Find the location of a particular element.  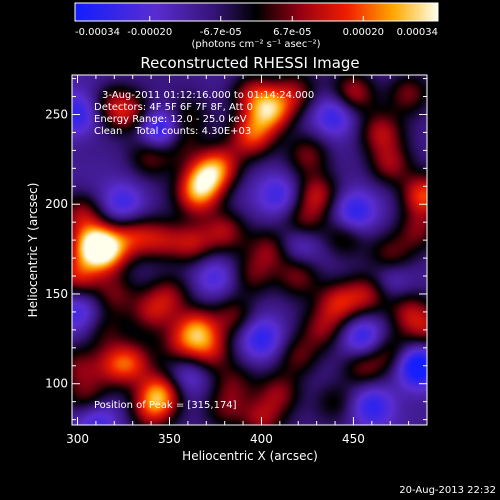

y-tick-label: 100 is located at coordinates (56, 384).